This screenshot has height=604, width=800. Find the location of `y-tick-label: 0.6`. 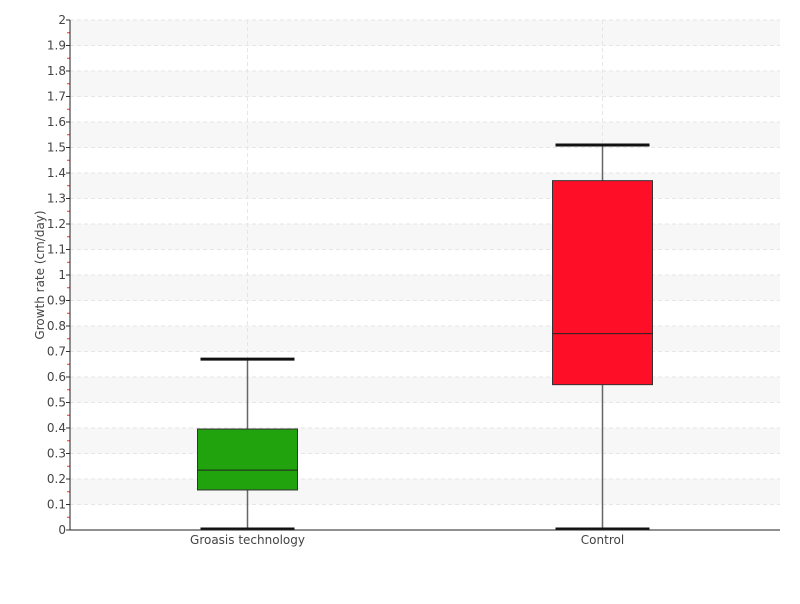

y-tick-label: 0.6 is located at coordinates (56, 377).